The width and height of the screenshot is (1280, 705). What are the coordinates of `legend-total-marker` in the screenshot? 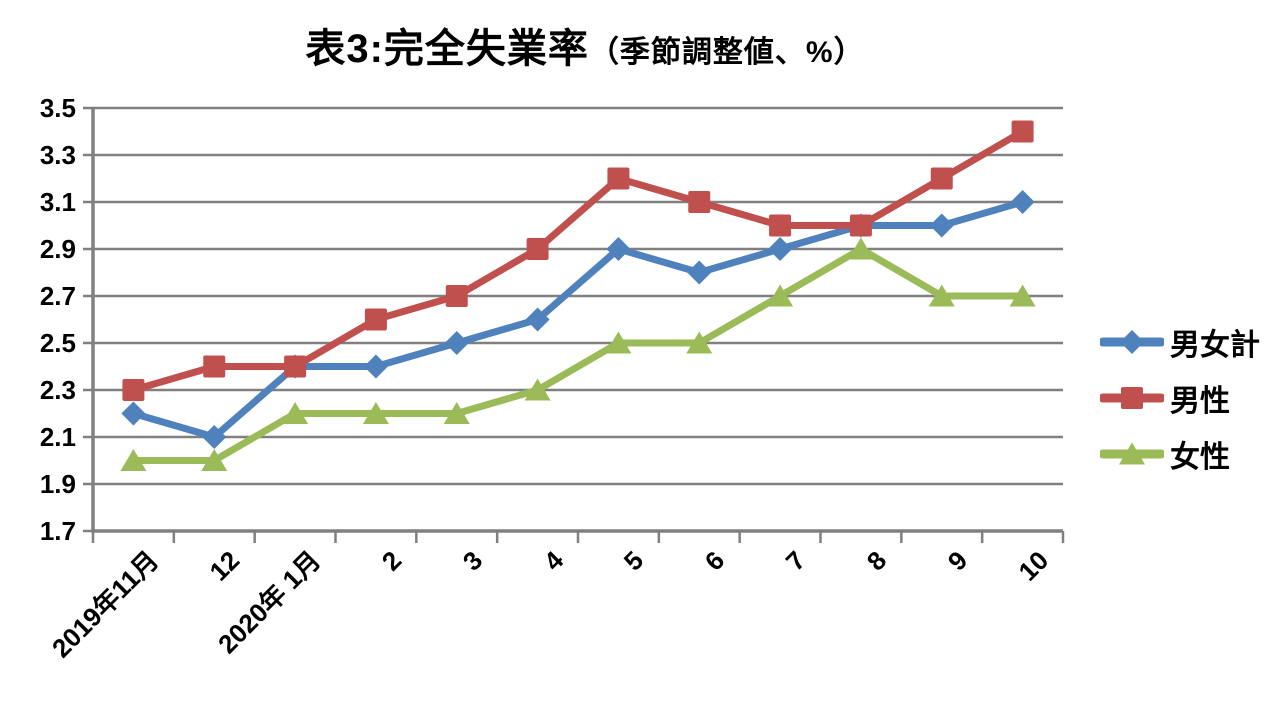 It's located at (1132, 342).